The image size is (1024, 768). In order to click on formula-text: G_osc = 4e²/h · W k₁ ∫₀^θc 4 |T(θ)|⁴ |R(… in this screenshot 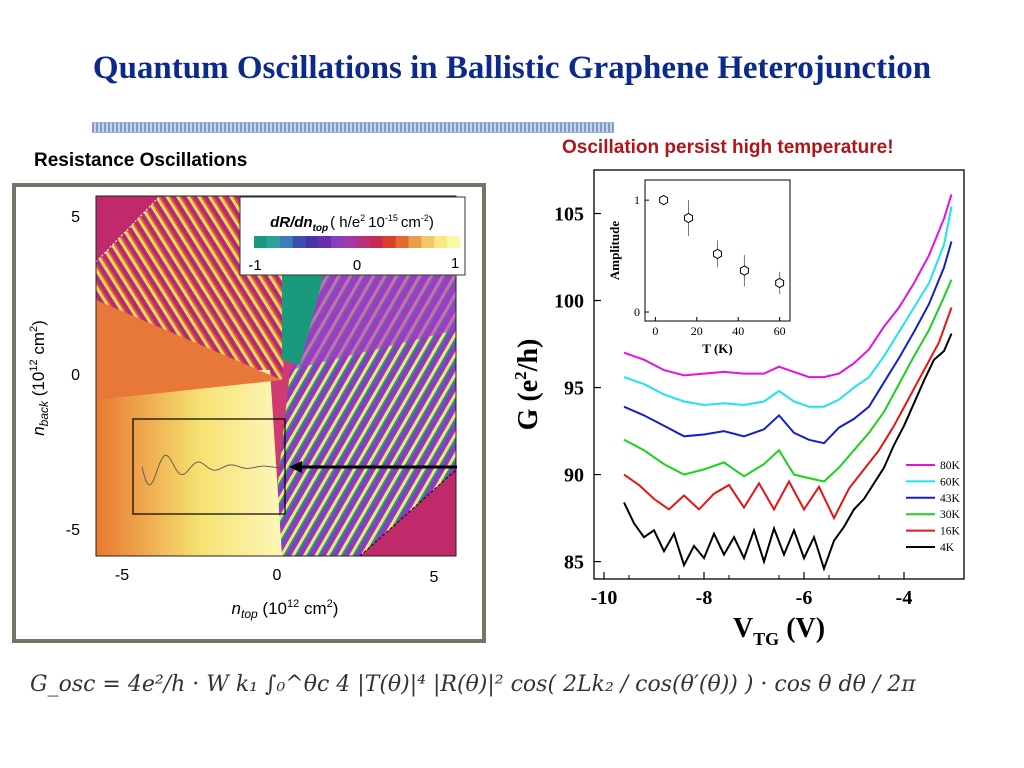, I will do `click(473, 684)`.